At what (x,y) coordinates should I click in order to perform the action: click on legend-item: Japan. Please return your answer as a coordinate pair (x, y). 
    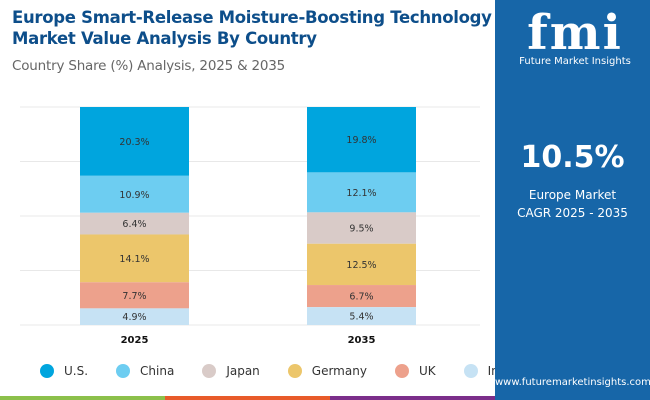
    Looking at the image, I should click on (231, 371).